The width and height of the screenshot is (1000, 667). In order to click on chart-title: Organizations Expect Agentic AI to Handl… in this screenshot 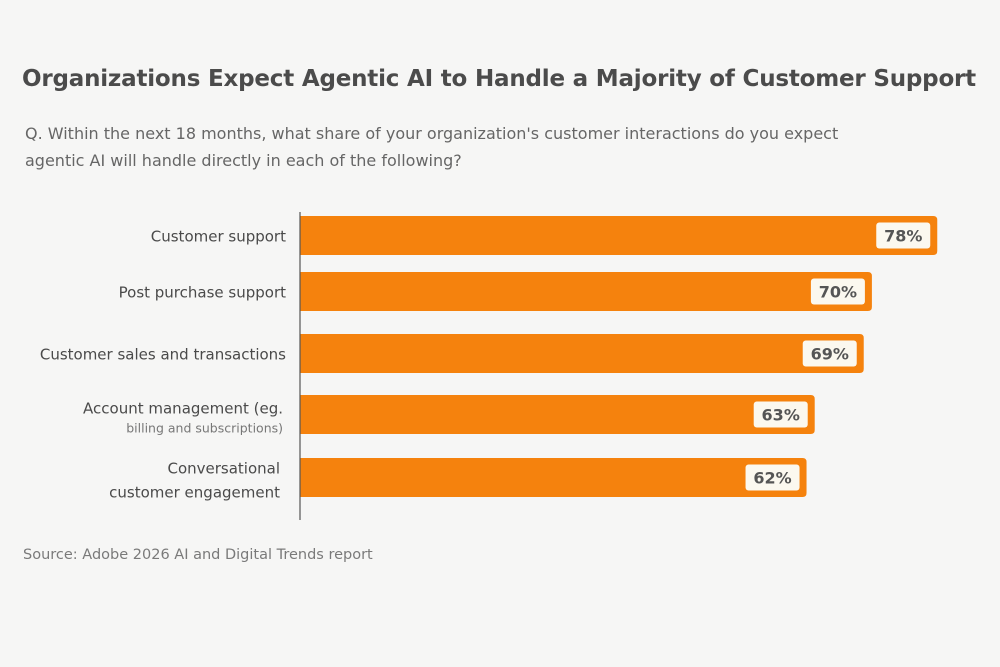, I will do `click(499, 79)`.